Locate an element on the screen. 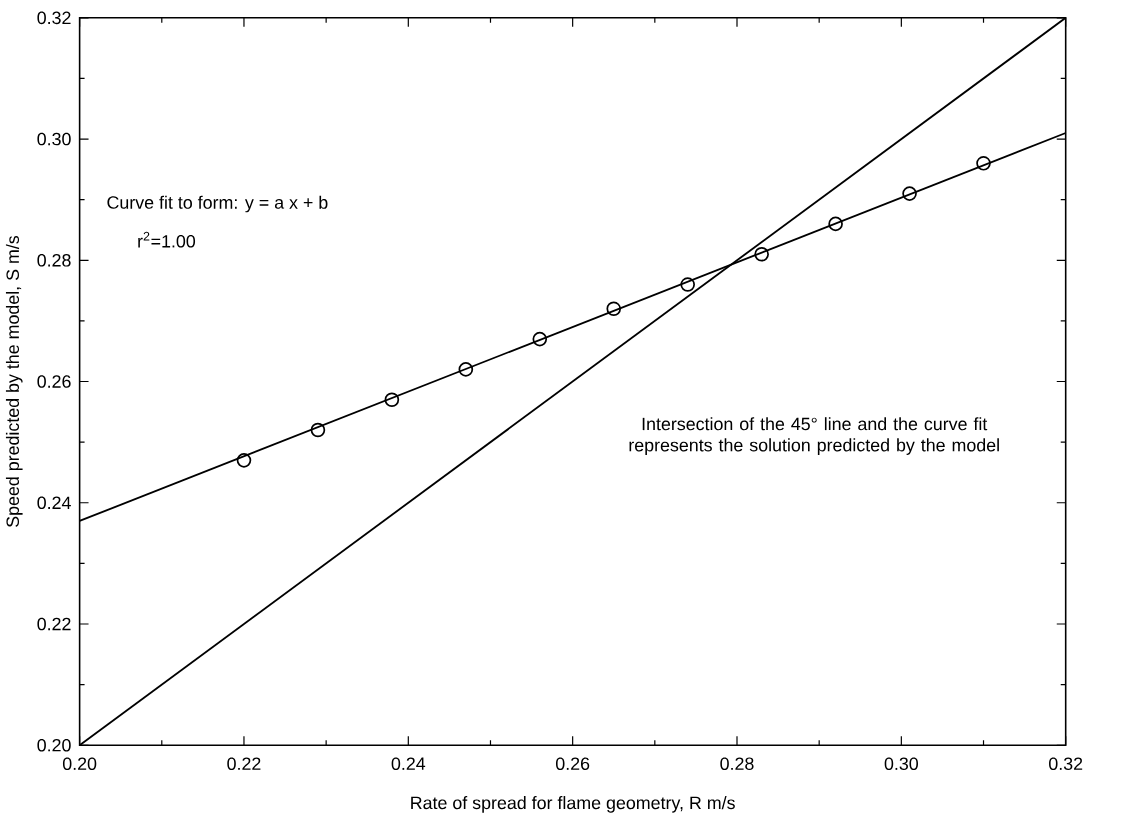  annotation: Curve fit to form: y = a x + b is located at coordinates (217, 204).